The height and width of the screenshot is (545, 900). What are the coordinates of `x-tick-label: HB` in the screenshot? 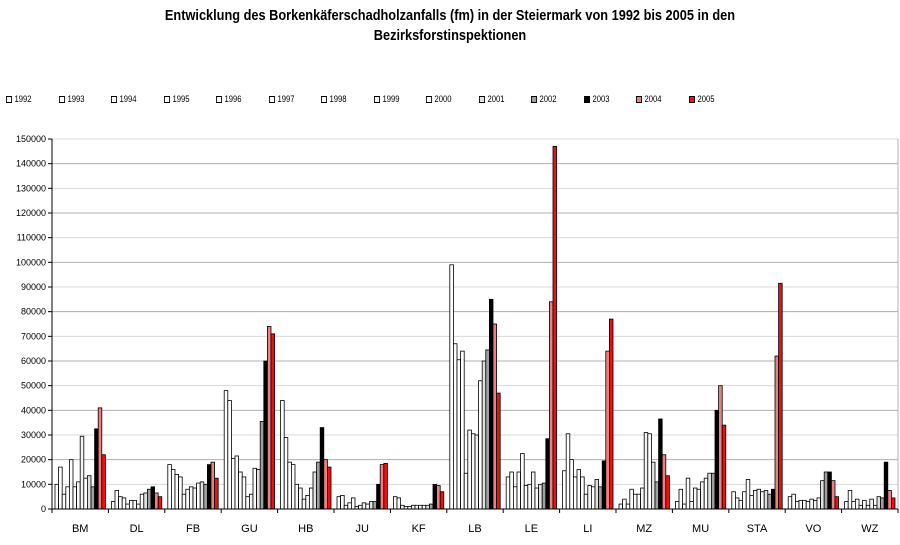 It's located at (305, 529).